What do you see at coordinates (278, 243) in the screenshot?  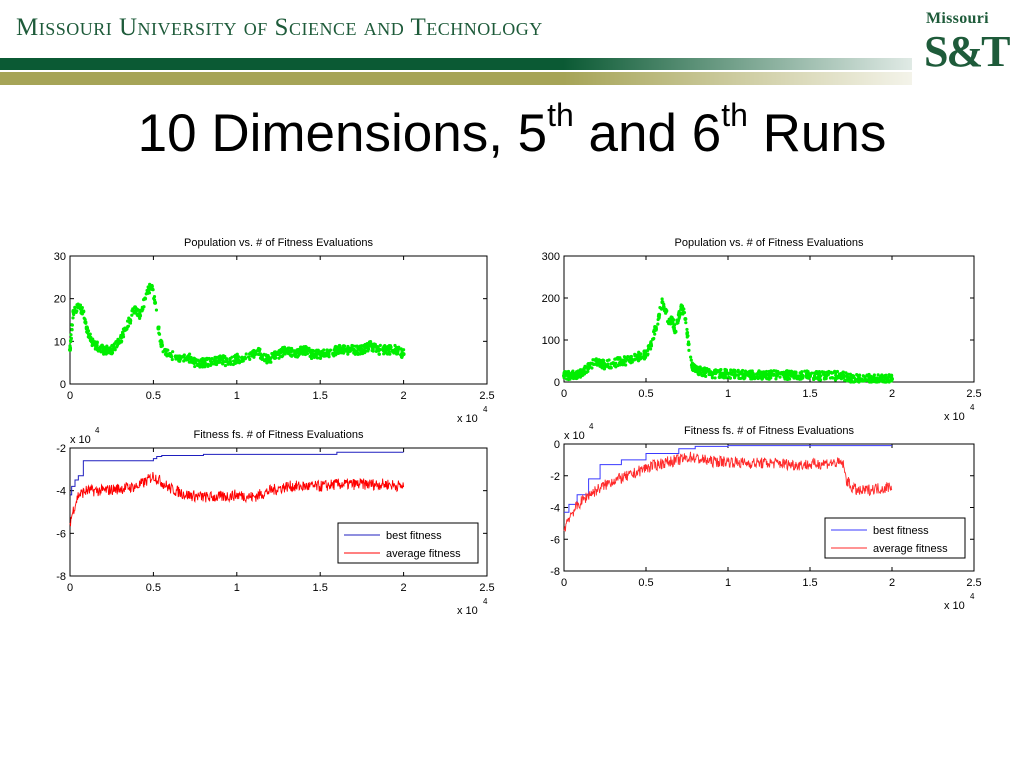 I see `chart-title: Population vs. # of Fitness Evaluations` at bounding box center [278, 243].